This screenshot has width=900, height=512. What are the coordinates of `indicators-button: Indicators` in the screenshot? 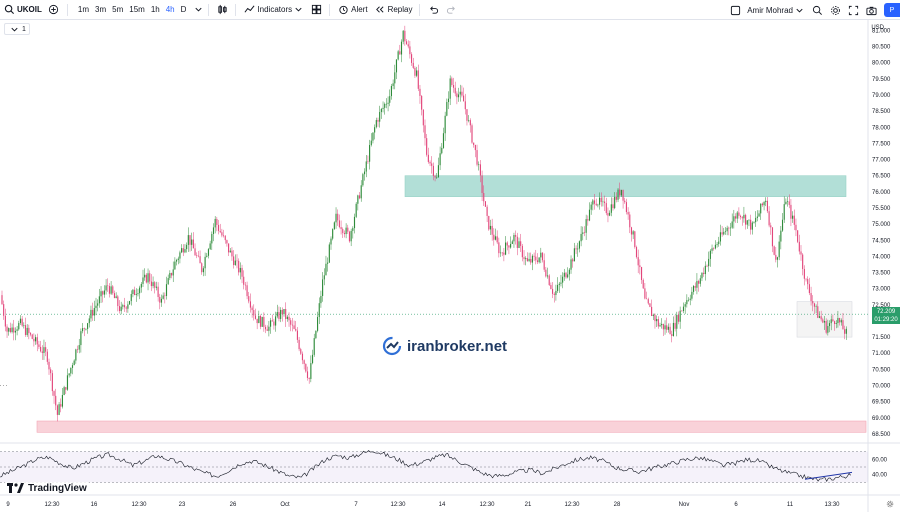 It's located at (273, 10).